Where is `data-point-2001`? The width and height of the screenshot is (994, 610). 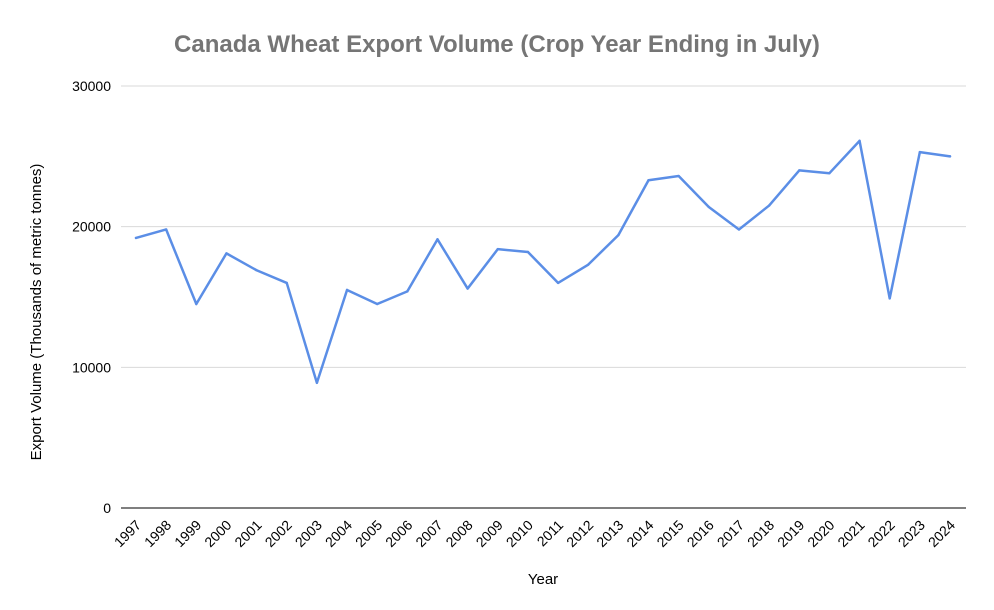 data-point-2001 is located at coordinates (256, 270).